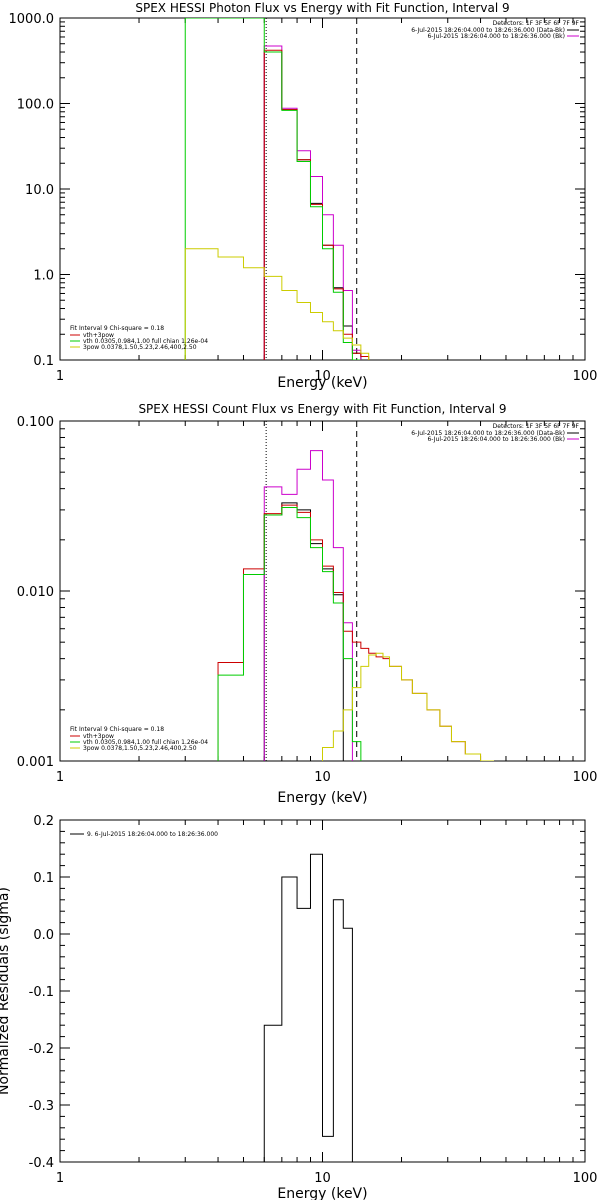 The height and width of the screenshot is (1200, 600). What do you see at coordinates (32, 19) in the screenshot?
I see `y-tick-label: 1000.0` at bounding box center [32, 19].